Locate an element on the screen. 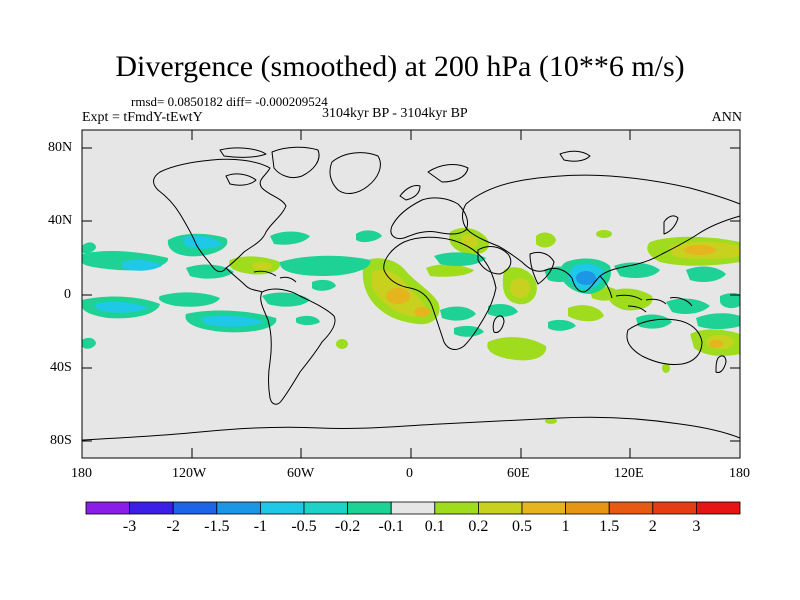 The image size is (800, 600). colorbar-label: -1 is located at coordinates (260, 526).